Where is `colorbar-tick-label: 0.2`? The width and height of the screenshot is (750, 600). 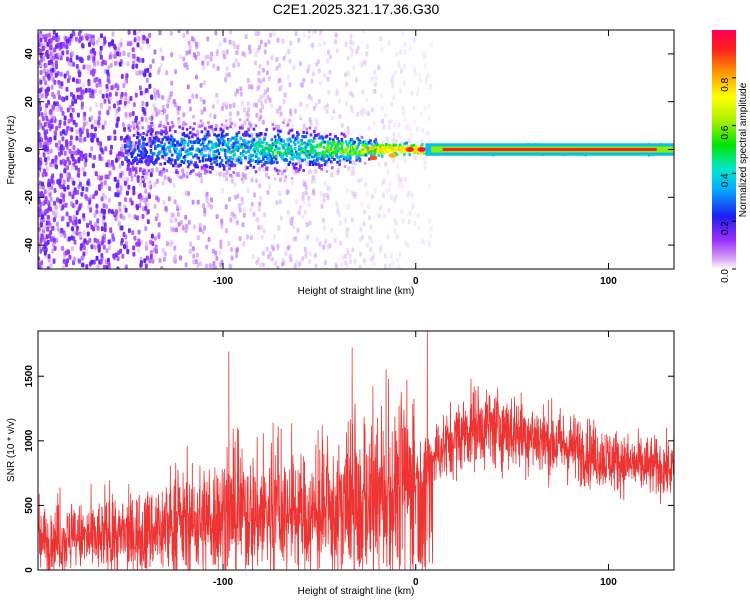 colorbar-tick-label: 0.2 is located at coordinates (725, 228).